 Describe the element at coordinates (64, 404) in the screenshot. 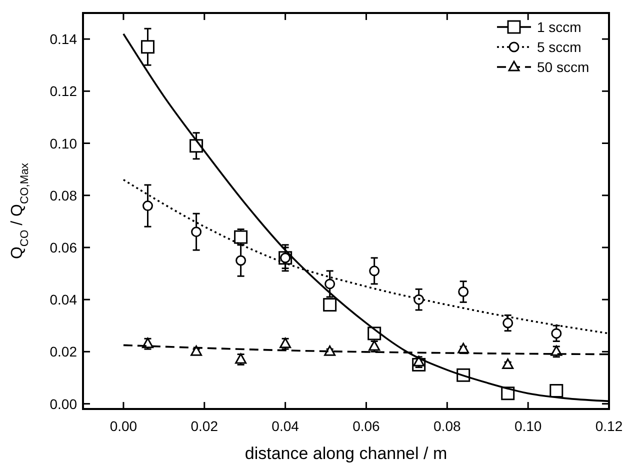

I see `y-tick-label: 0.00` at that location.